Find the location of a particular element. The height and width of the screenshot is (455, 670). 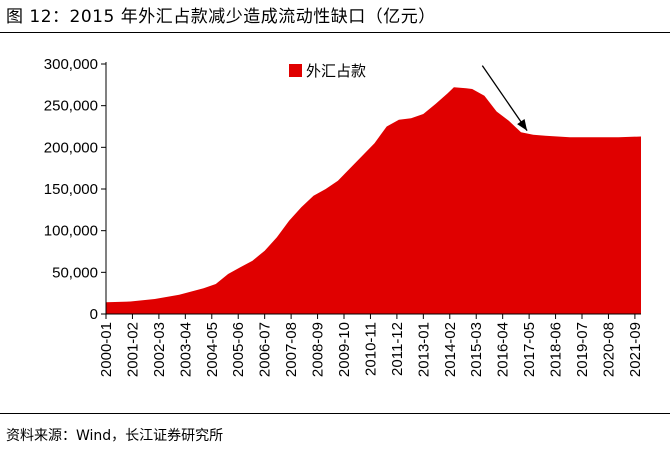

annotation-arrowhead is located at coordinates (522, 125).